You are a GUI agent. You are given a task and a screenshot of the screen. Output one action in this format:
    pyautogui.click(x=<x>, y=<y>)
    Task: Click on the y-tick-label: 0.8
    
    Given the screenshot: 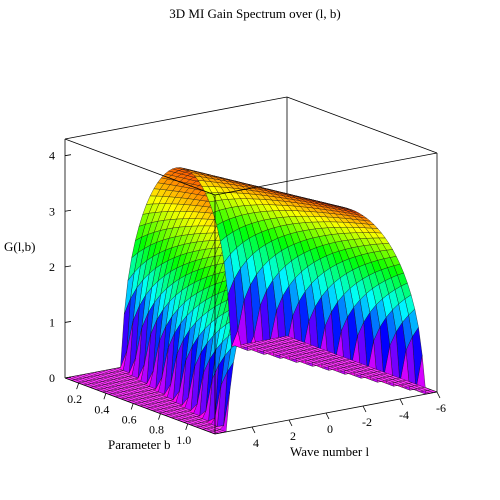 What is the action you would take?
    pyautogui.click(x=156, y=430)
    